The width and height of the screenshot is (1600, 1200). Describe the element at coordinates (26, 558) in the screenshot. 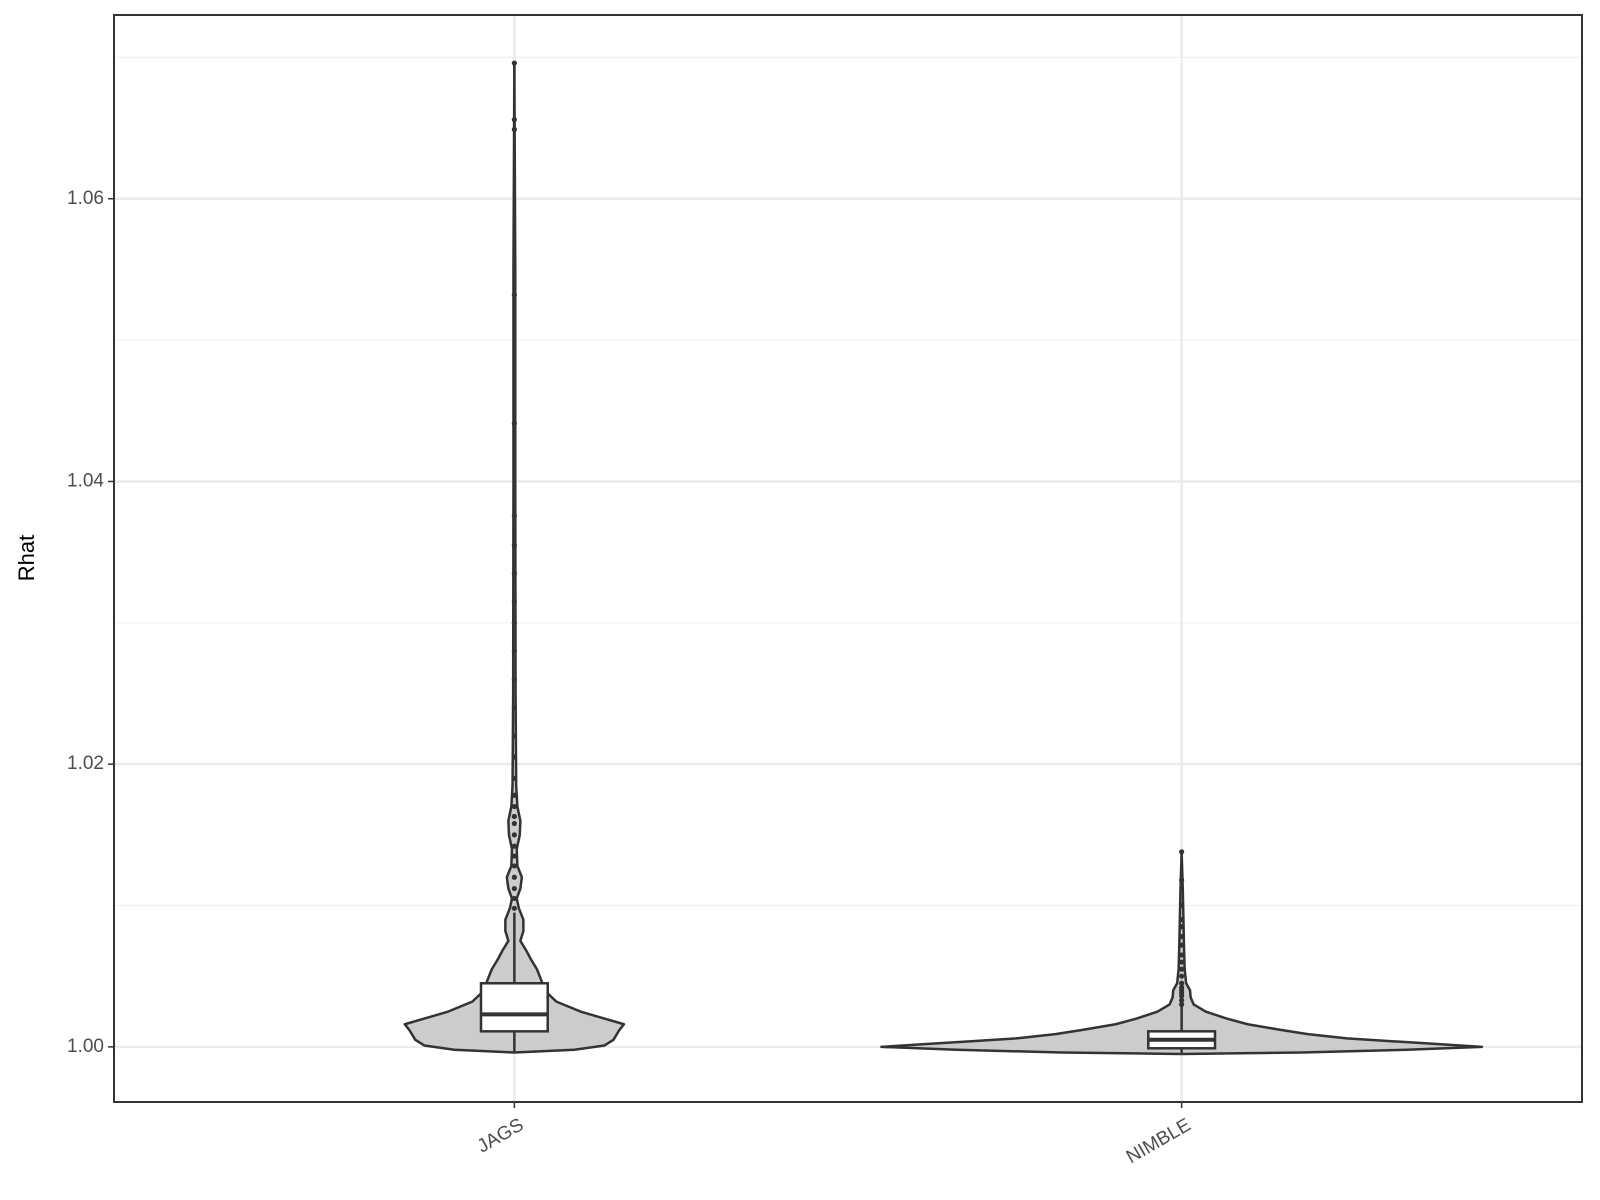

I see `y-axis-label: Rhat` at that location.